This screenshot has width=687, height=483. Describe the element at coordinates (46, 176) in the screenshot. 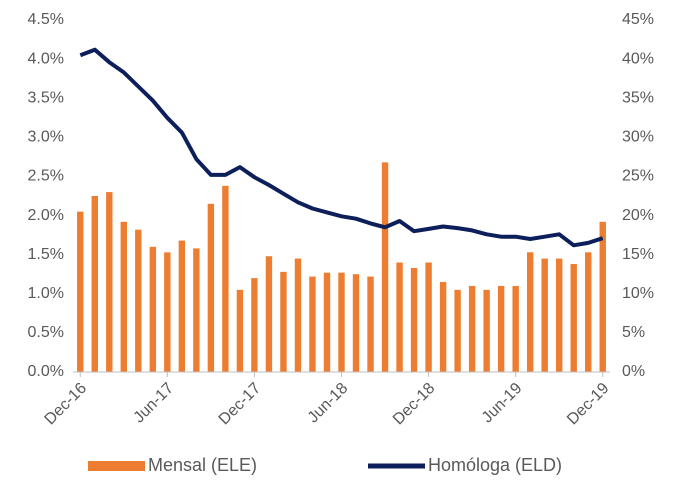

I see `y-tick-label: 2.5%` at that location.